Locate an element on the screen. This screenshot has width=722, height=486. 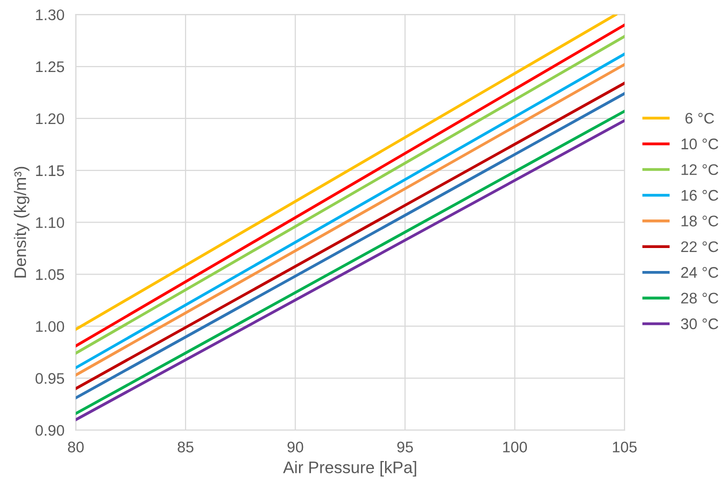
legend-label: 24 °C is located at coordinates (699, 272).